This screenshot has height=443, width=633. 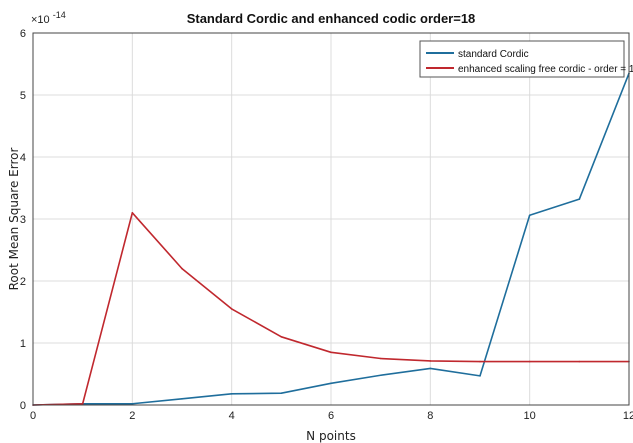 What do you see at coordinates (132, 416) in the screenshot?
I see `x-tick-label: 2` at bounding box center [132, 416].